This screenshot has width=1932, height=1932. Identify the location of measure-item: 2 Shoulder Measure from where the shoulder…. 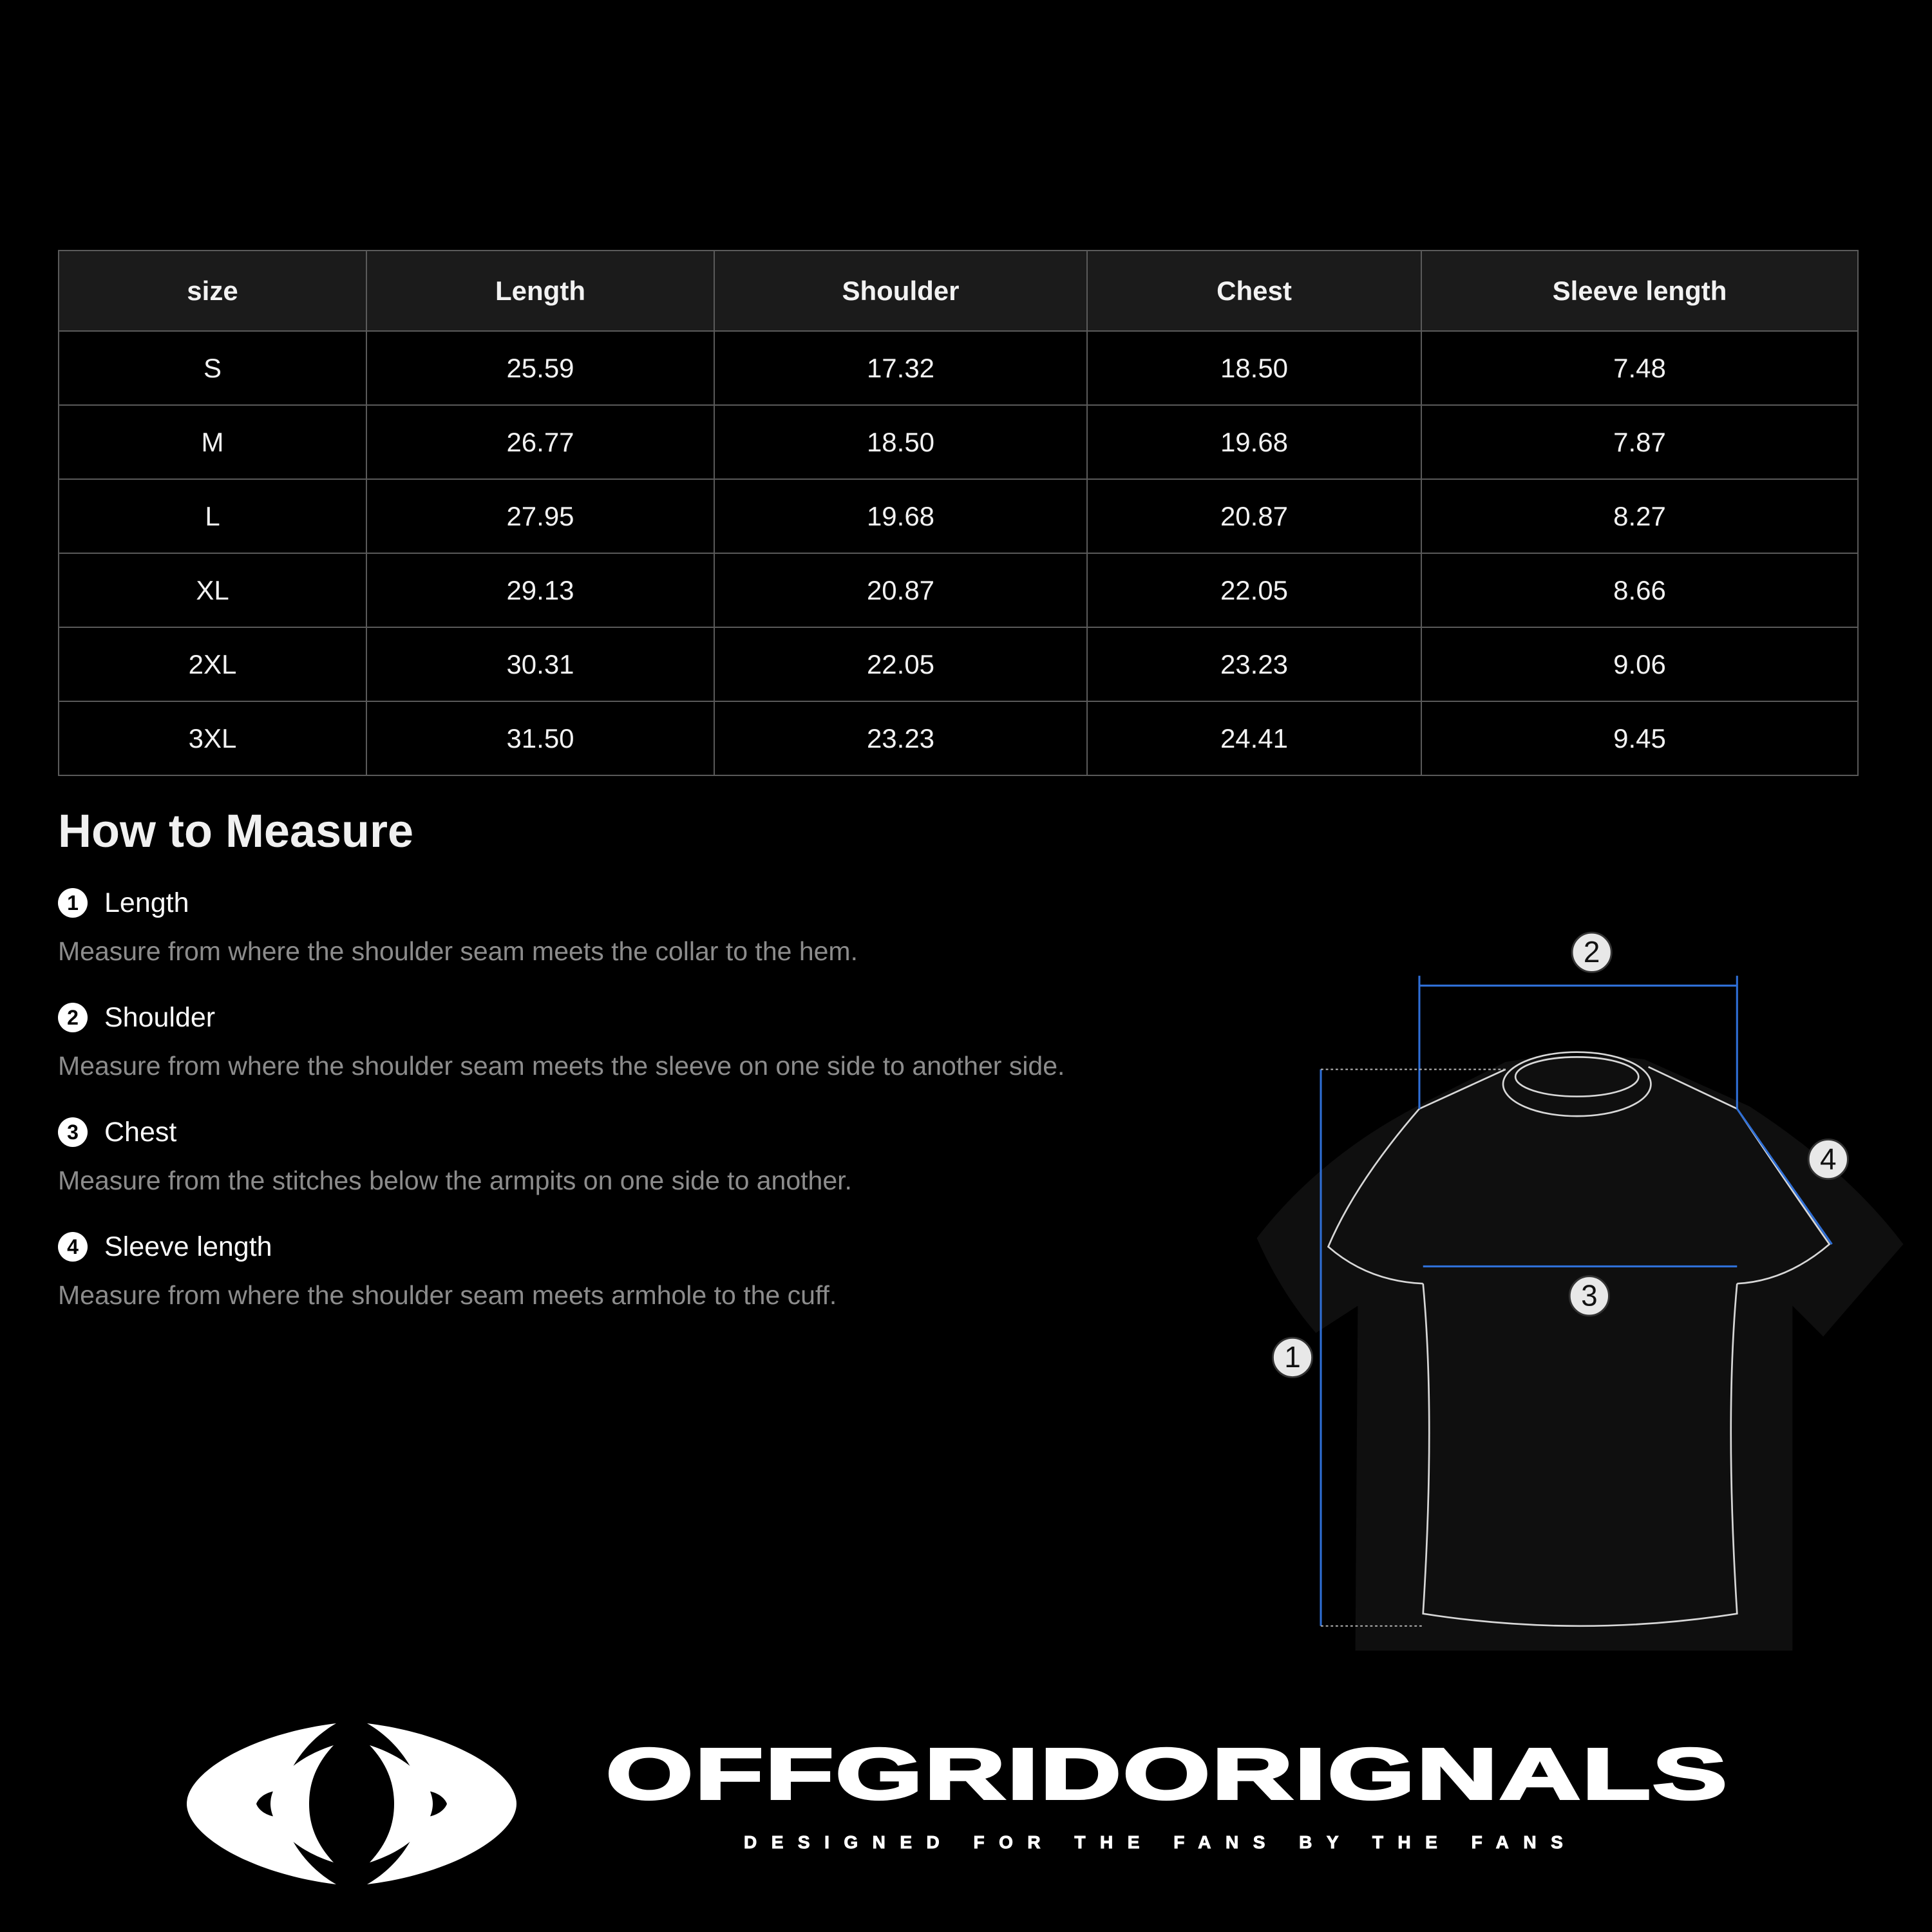
(637, 1055).